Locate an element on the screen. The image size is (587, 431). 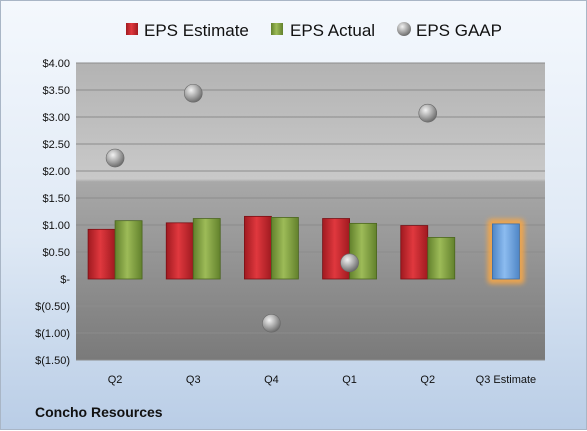
legend-label-eps-actual: EPS Actual is located at coordinates (332, 30).